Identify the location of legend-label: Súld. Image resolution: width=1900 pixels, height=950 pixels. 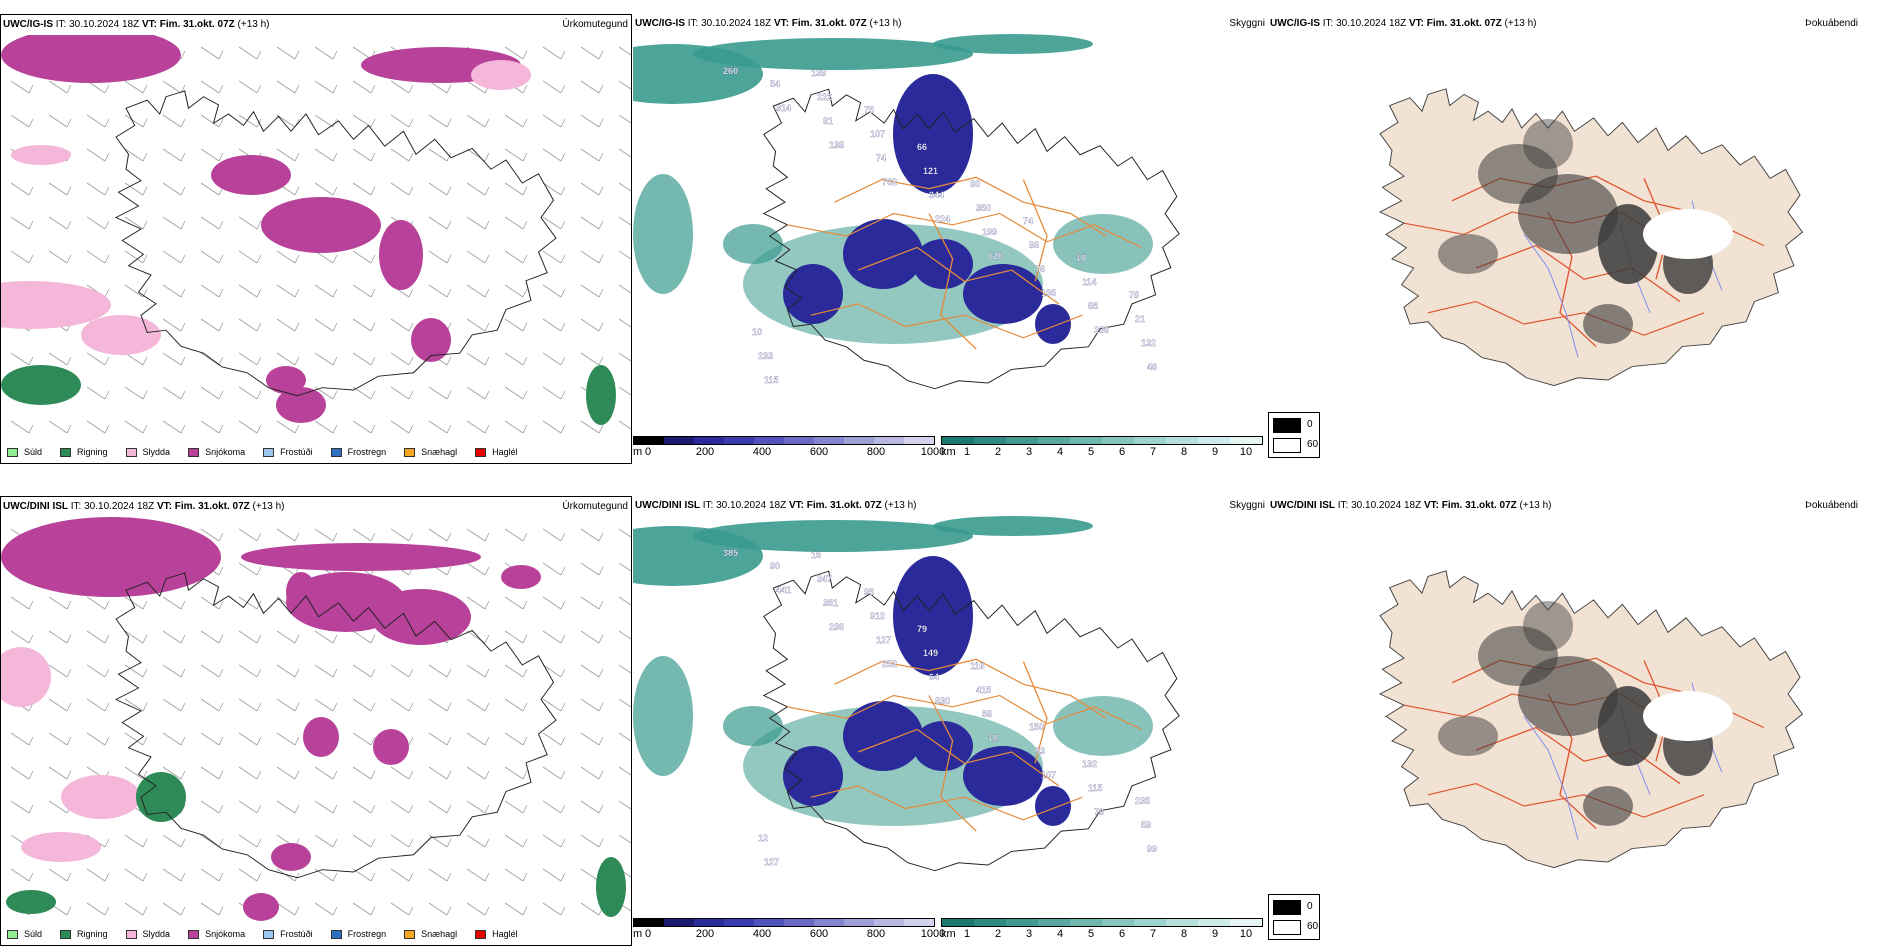
(33, 452).